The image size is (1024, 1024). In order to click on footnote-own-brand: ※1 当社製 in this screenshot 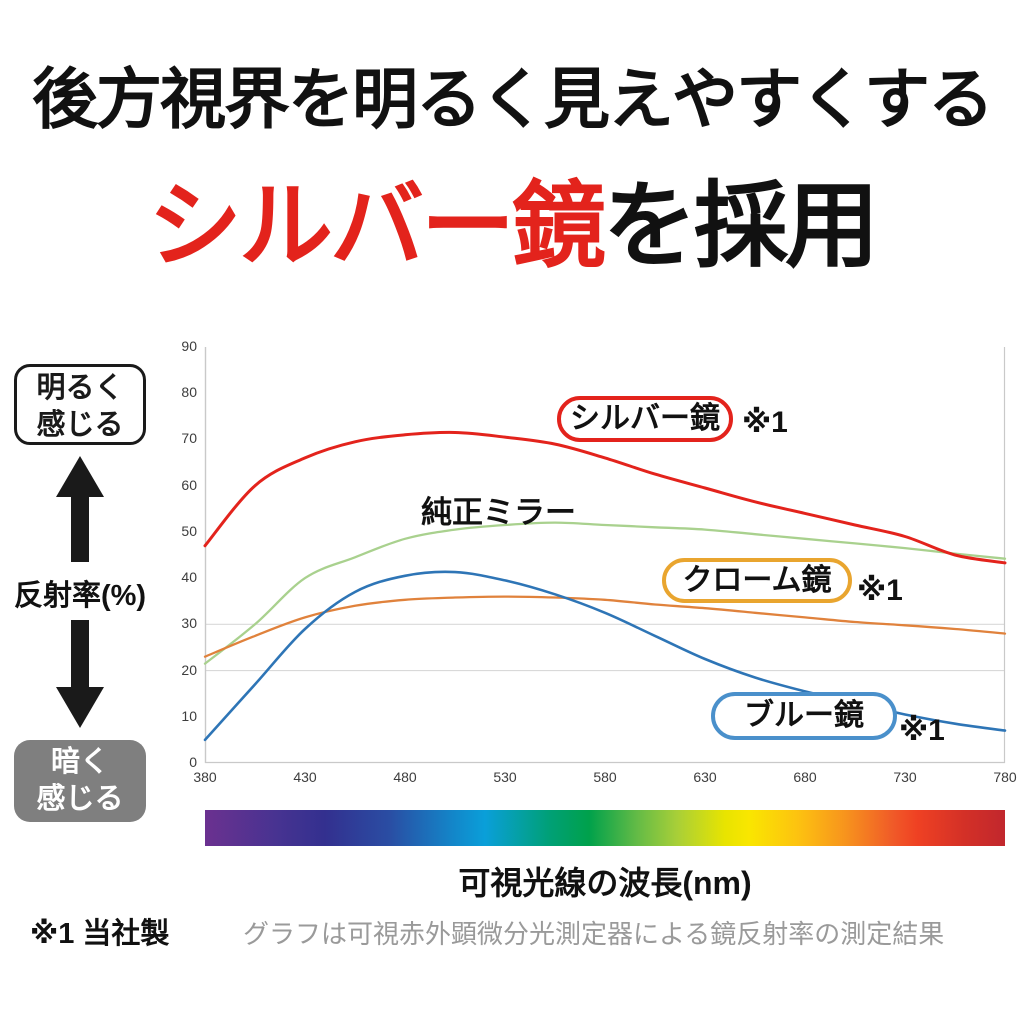, I will do `click(100, 934)`.